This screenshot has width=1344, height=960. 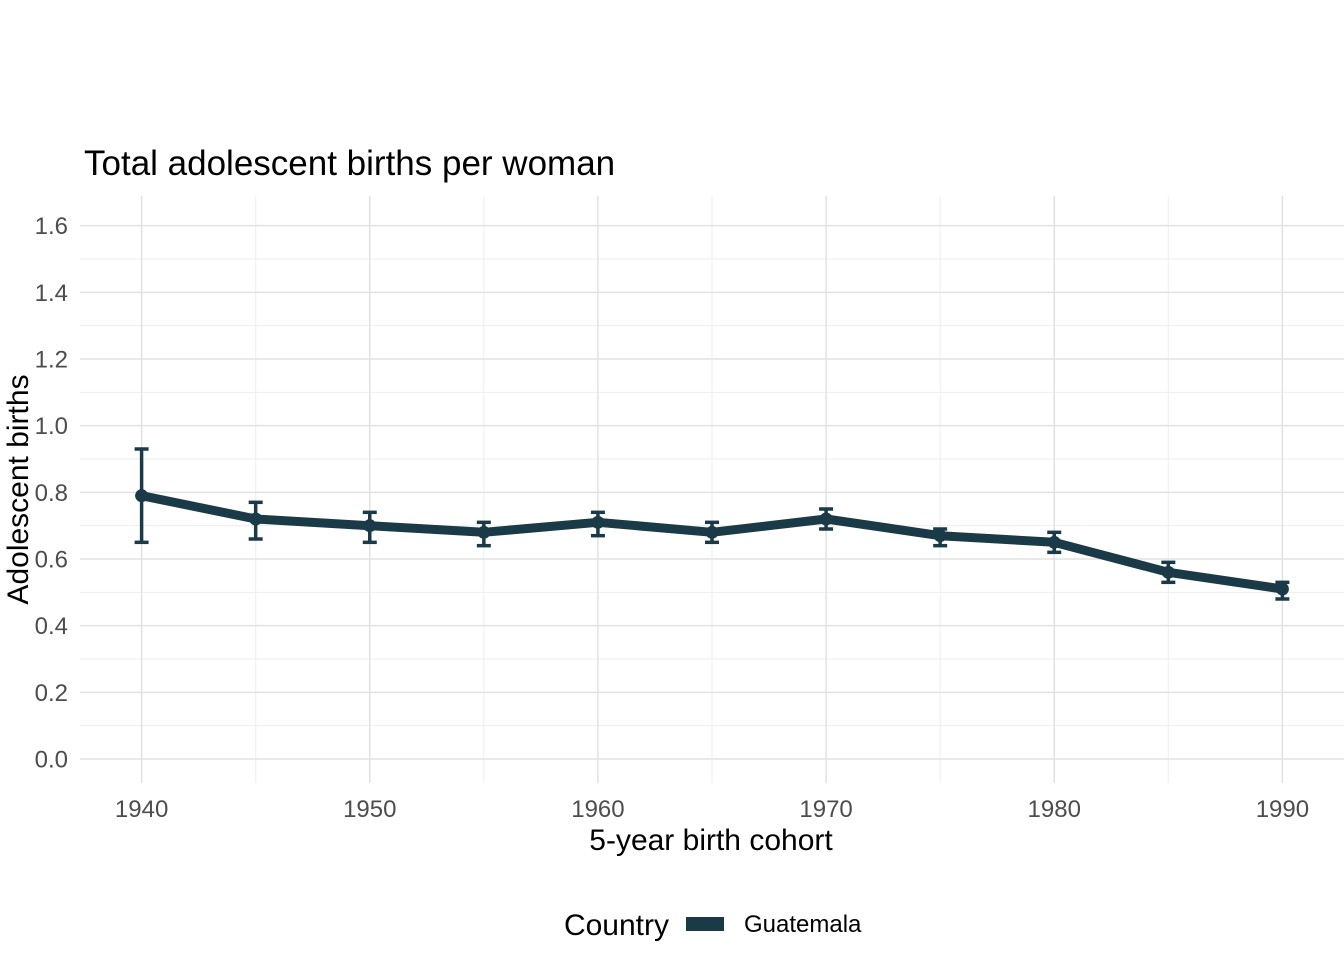 What do you see at coordinates (1282, 809) in the screenshot?
I see `x-tick-label: 1990` at bounding box center [1282, 809].